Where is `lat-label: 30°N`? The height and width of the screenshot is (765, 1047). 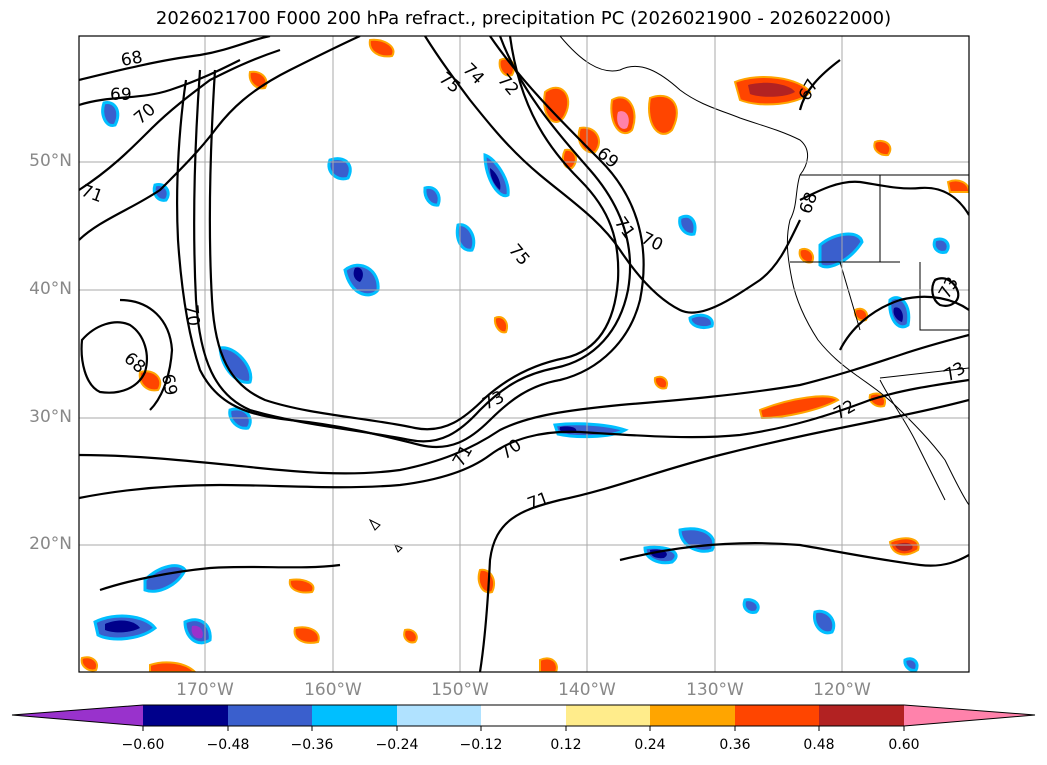 lat-label: 30°N is located at coordinates (50, 417).